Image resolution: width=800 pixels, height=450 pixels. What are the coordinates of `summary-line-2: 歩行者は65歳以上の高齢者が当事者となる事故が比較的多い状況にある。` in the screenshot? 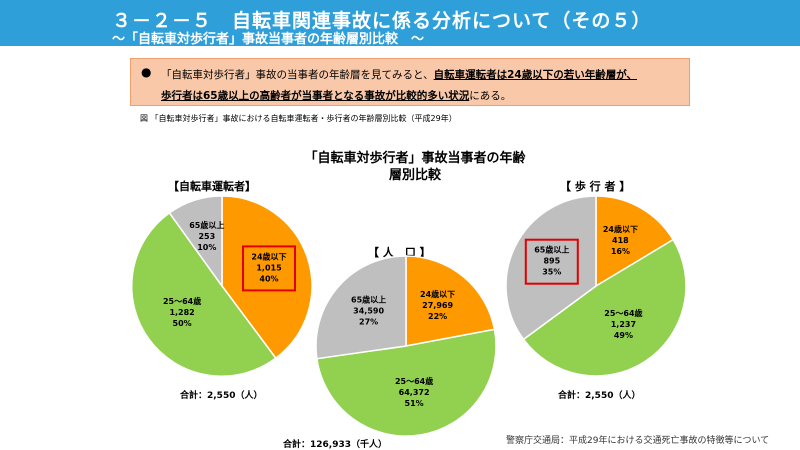 It's located at (336, 95).